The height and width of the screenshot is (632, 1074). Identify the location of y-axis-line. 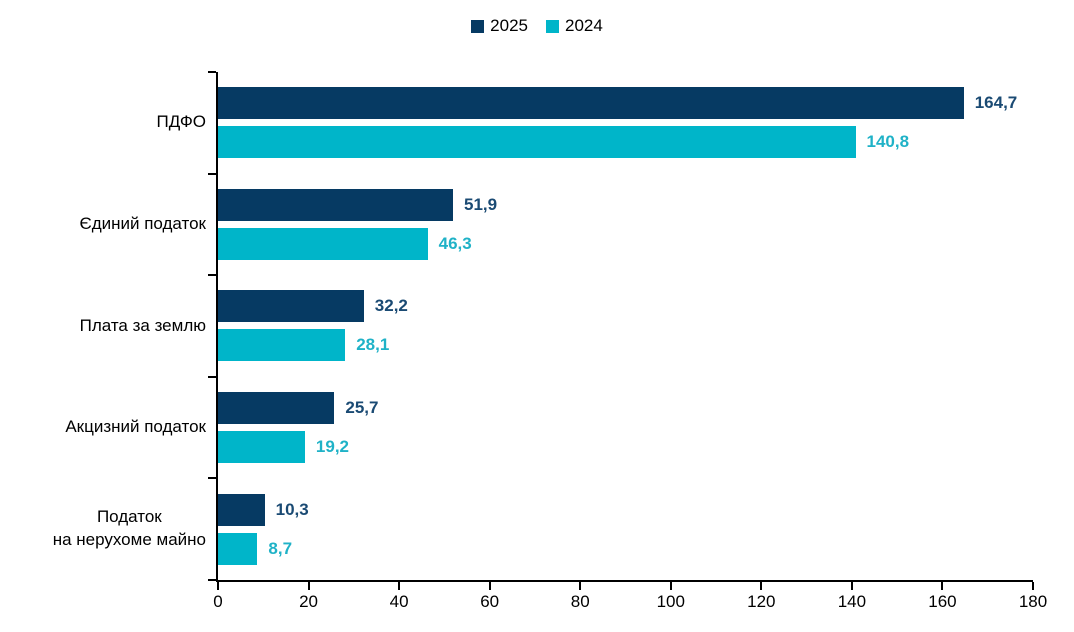
(217, 327).